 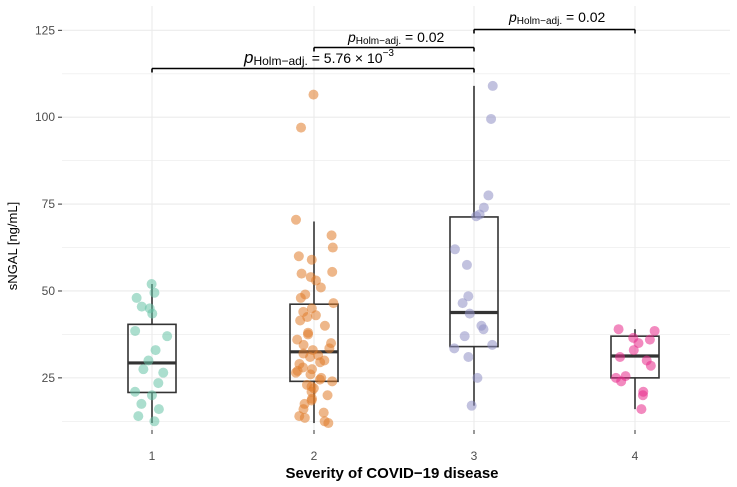 What do you see at coordinates (391, 473) in the screenshot?
I see `x-axis-title: Severity of COVID−19 disease` at bounding box center [391, 473].